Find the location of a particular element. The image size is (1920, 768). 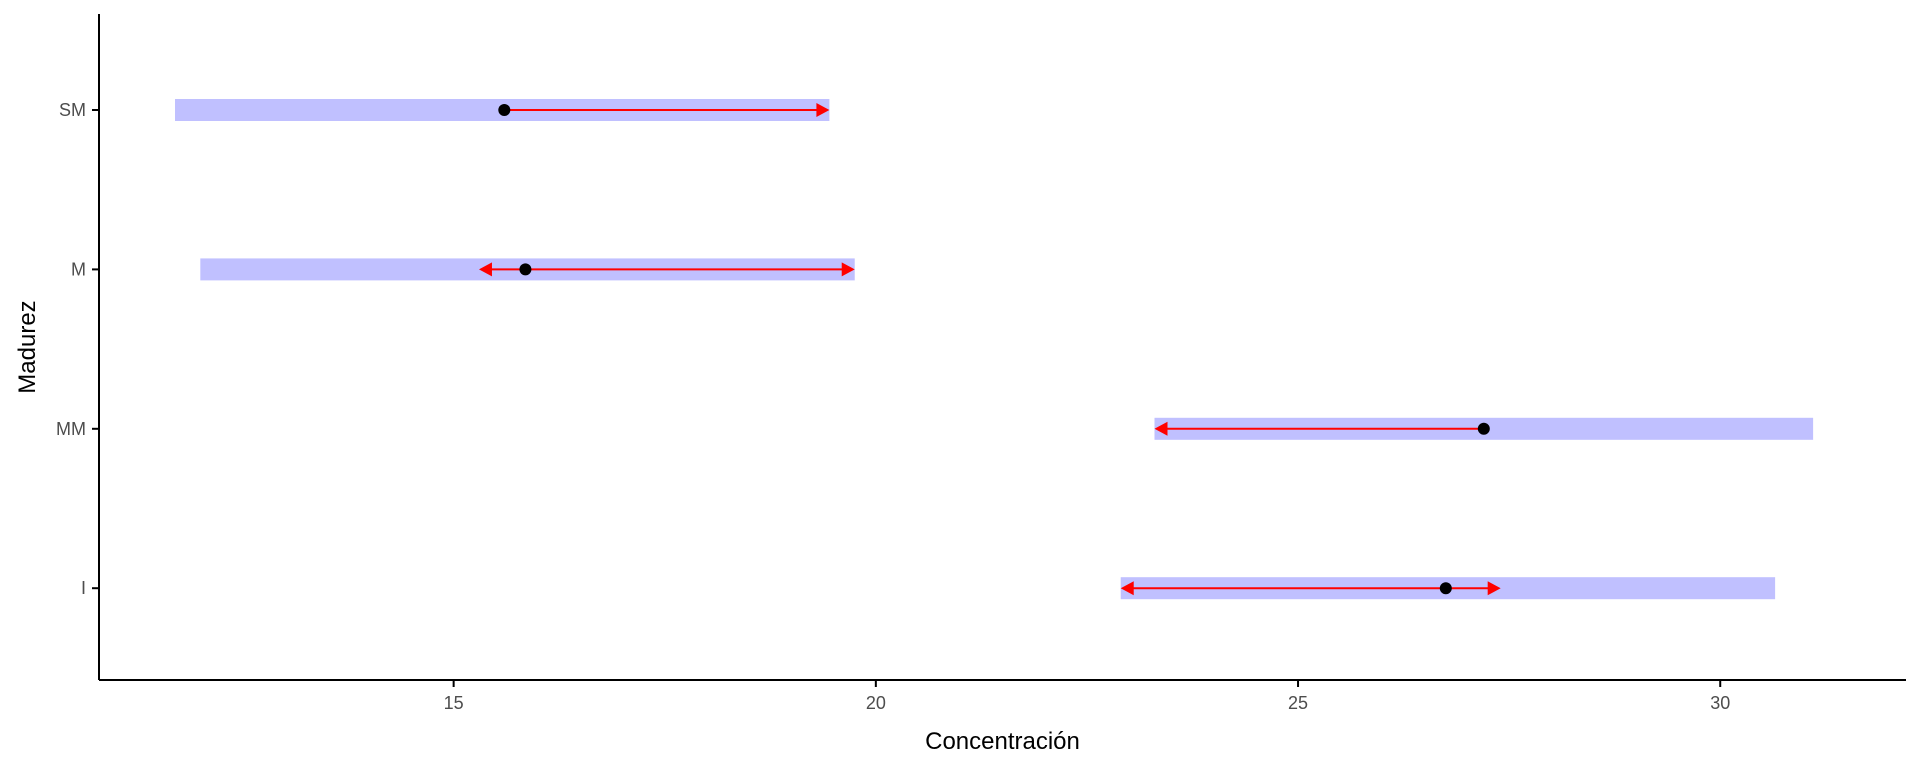

data-point-i is located at coordinates (1445, 588).